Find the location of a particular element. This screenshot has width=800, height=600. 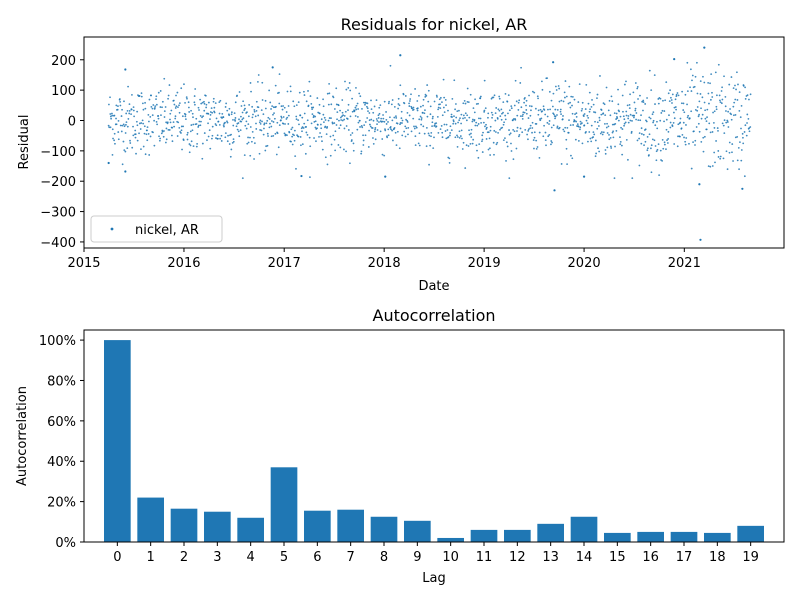

legend-box is located at coordinates (156, 229).